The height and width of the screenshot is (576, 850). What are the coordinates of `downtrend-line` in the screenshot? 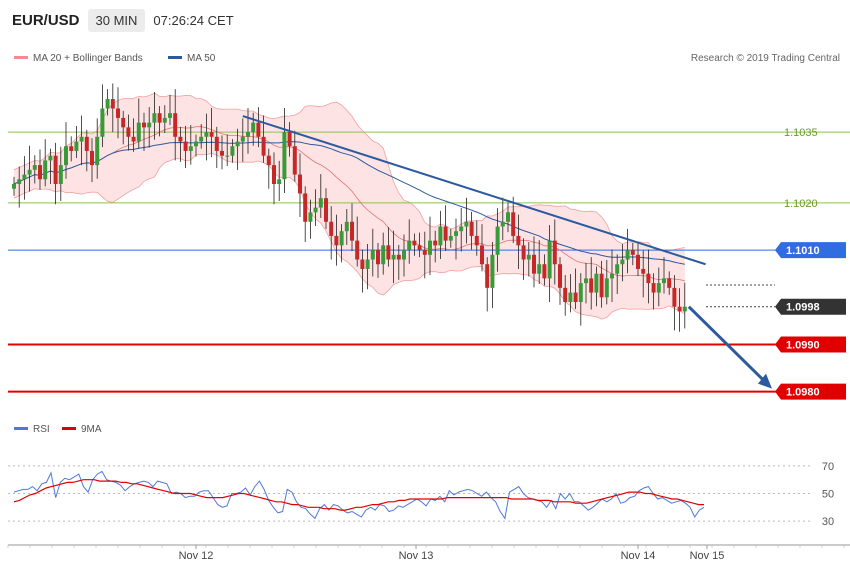 It's located at (474, 190).